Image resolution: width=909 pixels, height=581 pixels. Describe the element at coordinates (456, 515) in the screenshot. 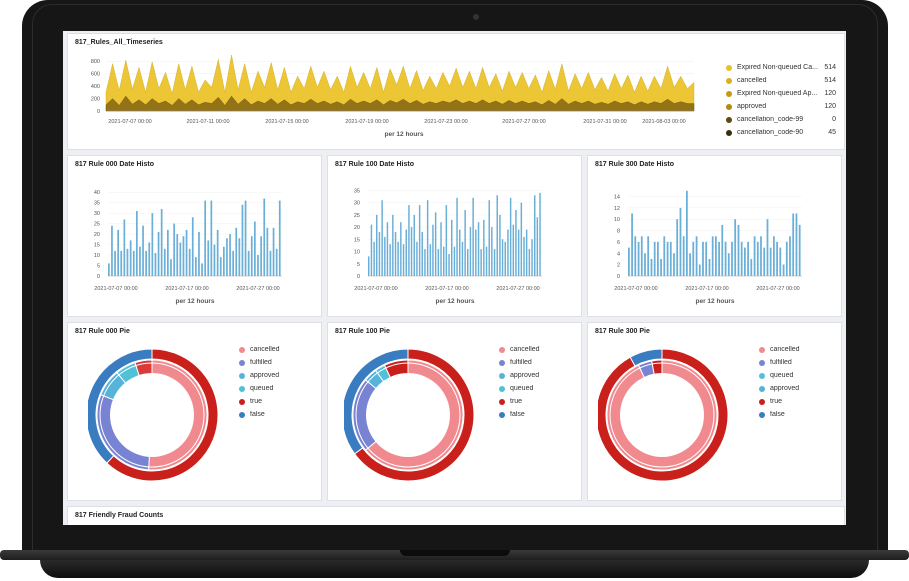

I see `fraud-counts-panel: 817 Friendly Fraud Counts` at that location.